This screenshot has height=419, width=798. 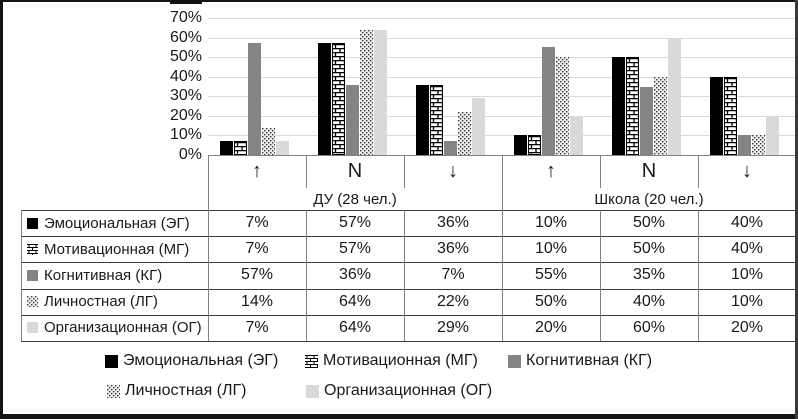 I want to click on figure-border-top, so click(x=399, y=1).